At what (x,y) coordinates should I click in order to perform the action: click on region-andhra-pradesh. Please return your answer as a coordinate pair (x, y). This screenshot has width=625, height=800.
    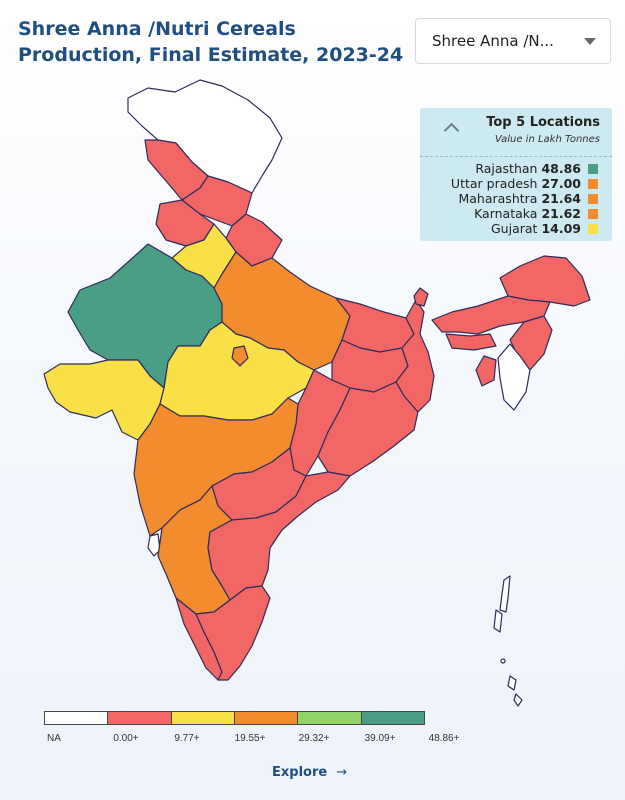
    Looking at the image, I should click on (279, 536).